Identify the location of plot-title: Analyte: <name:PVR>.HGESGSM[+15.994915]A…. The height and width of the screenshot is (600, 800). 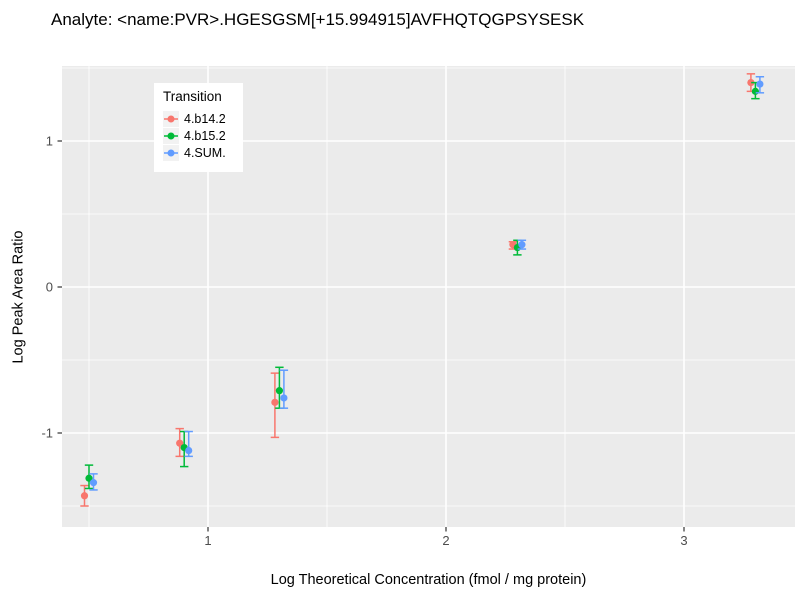
(318, 19).